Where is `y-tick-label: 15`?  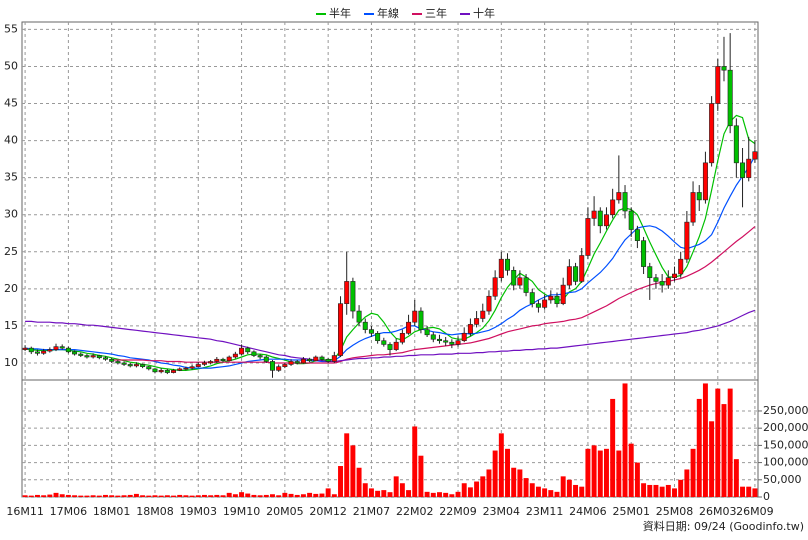
y-tick-label: 15 is located at coordinates (11, 325).